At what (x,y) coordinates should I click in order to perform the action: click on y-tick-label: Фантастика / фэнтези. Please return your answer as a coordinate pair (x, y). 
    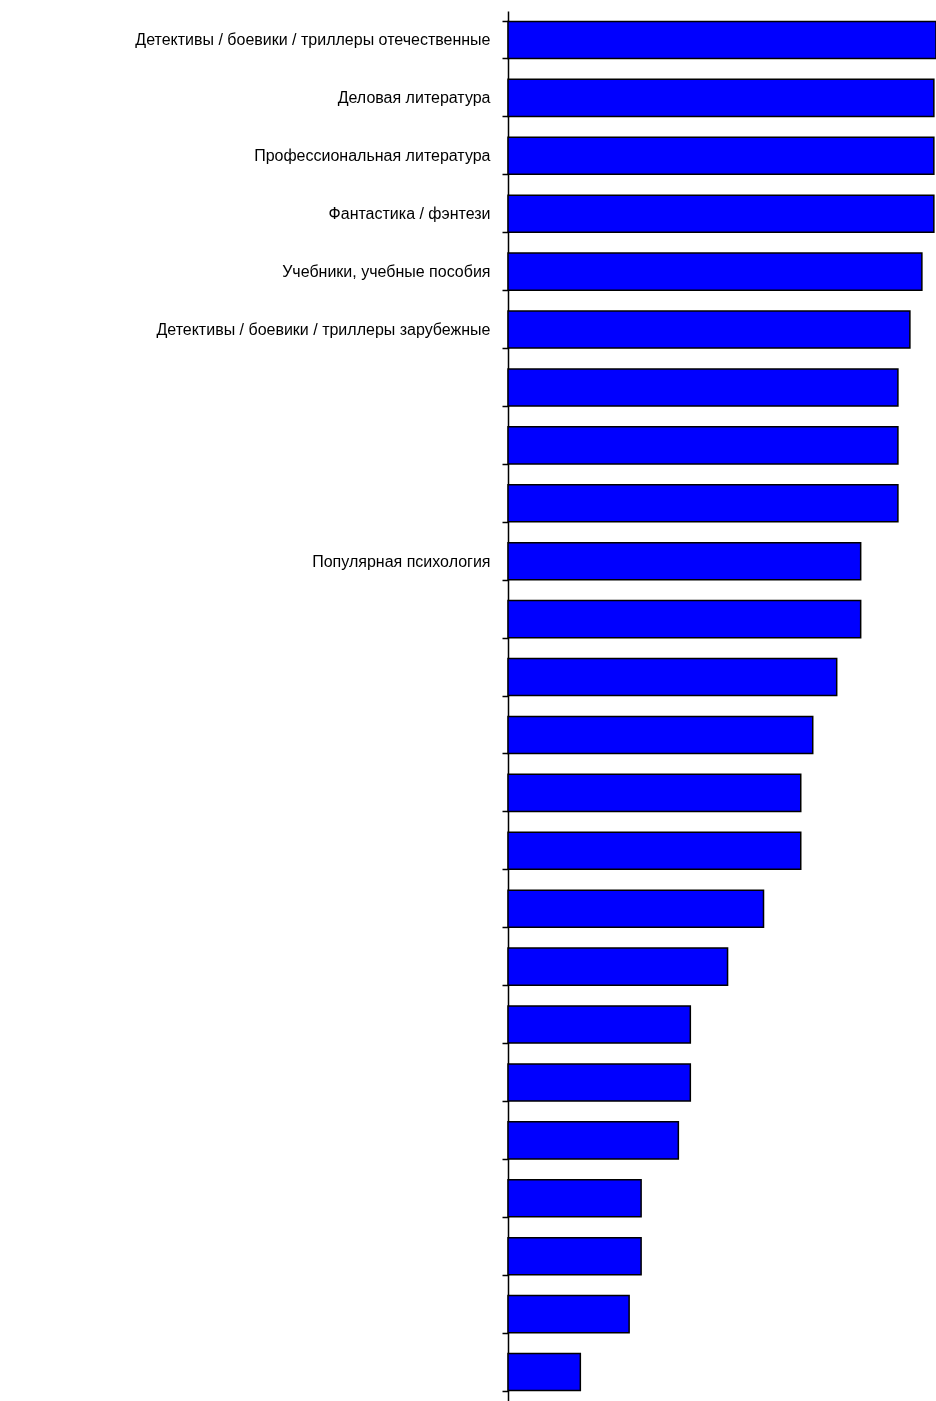
    Looking at the image, I should click on (409, 214).